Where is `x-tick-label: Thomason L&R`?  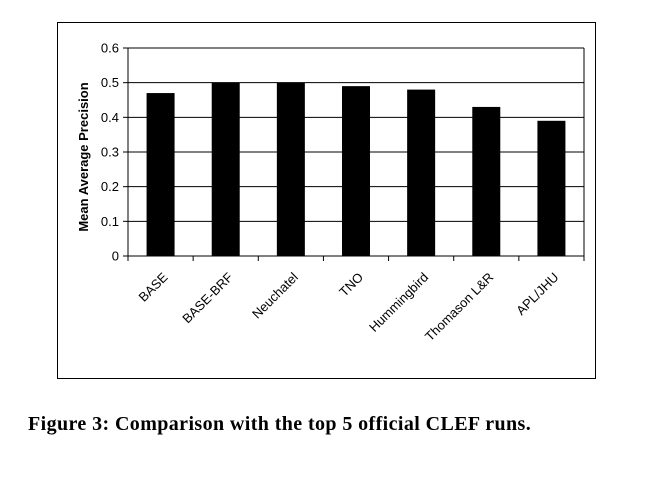 x-tick-label: Thomason L&R is located at coordinates (459, 307).